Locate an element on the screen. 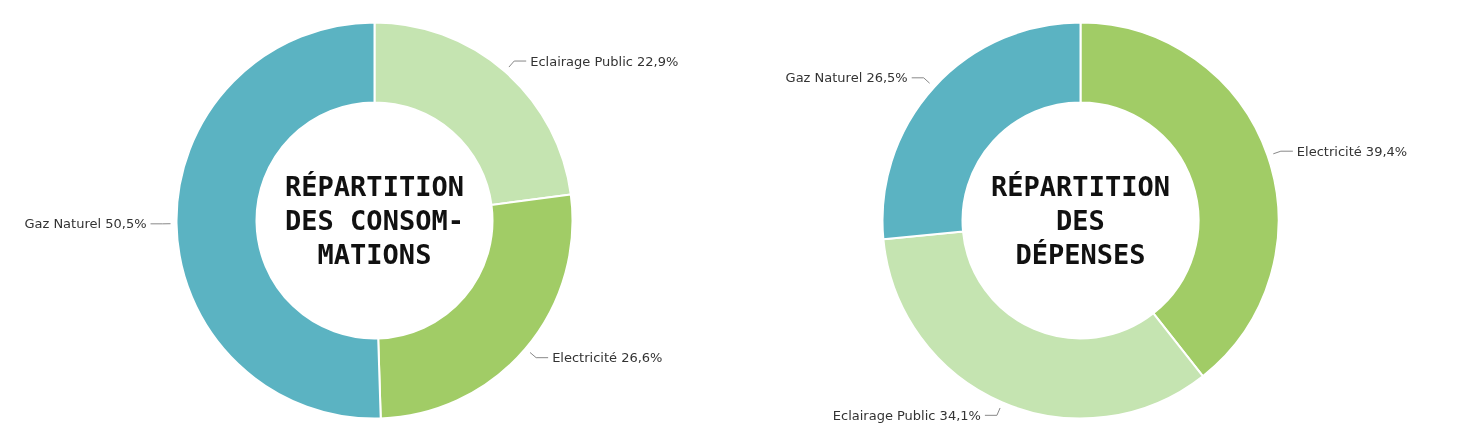  slice-label: Eclairage Public 34,1% is located at coordinates (906, 415).